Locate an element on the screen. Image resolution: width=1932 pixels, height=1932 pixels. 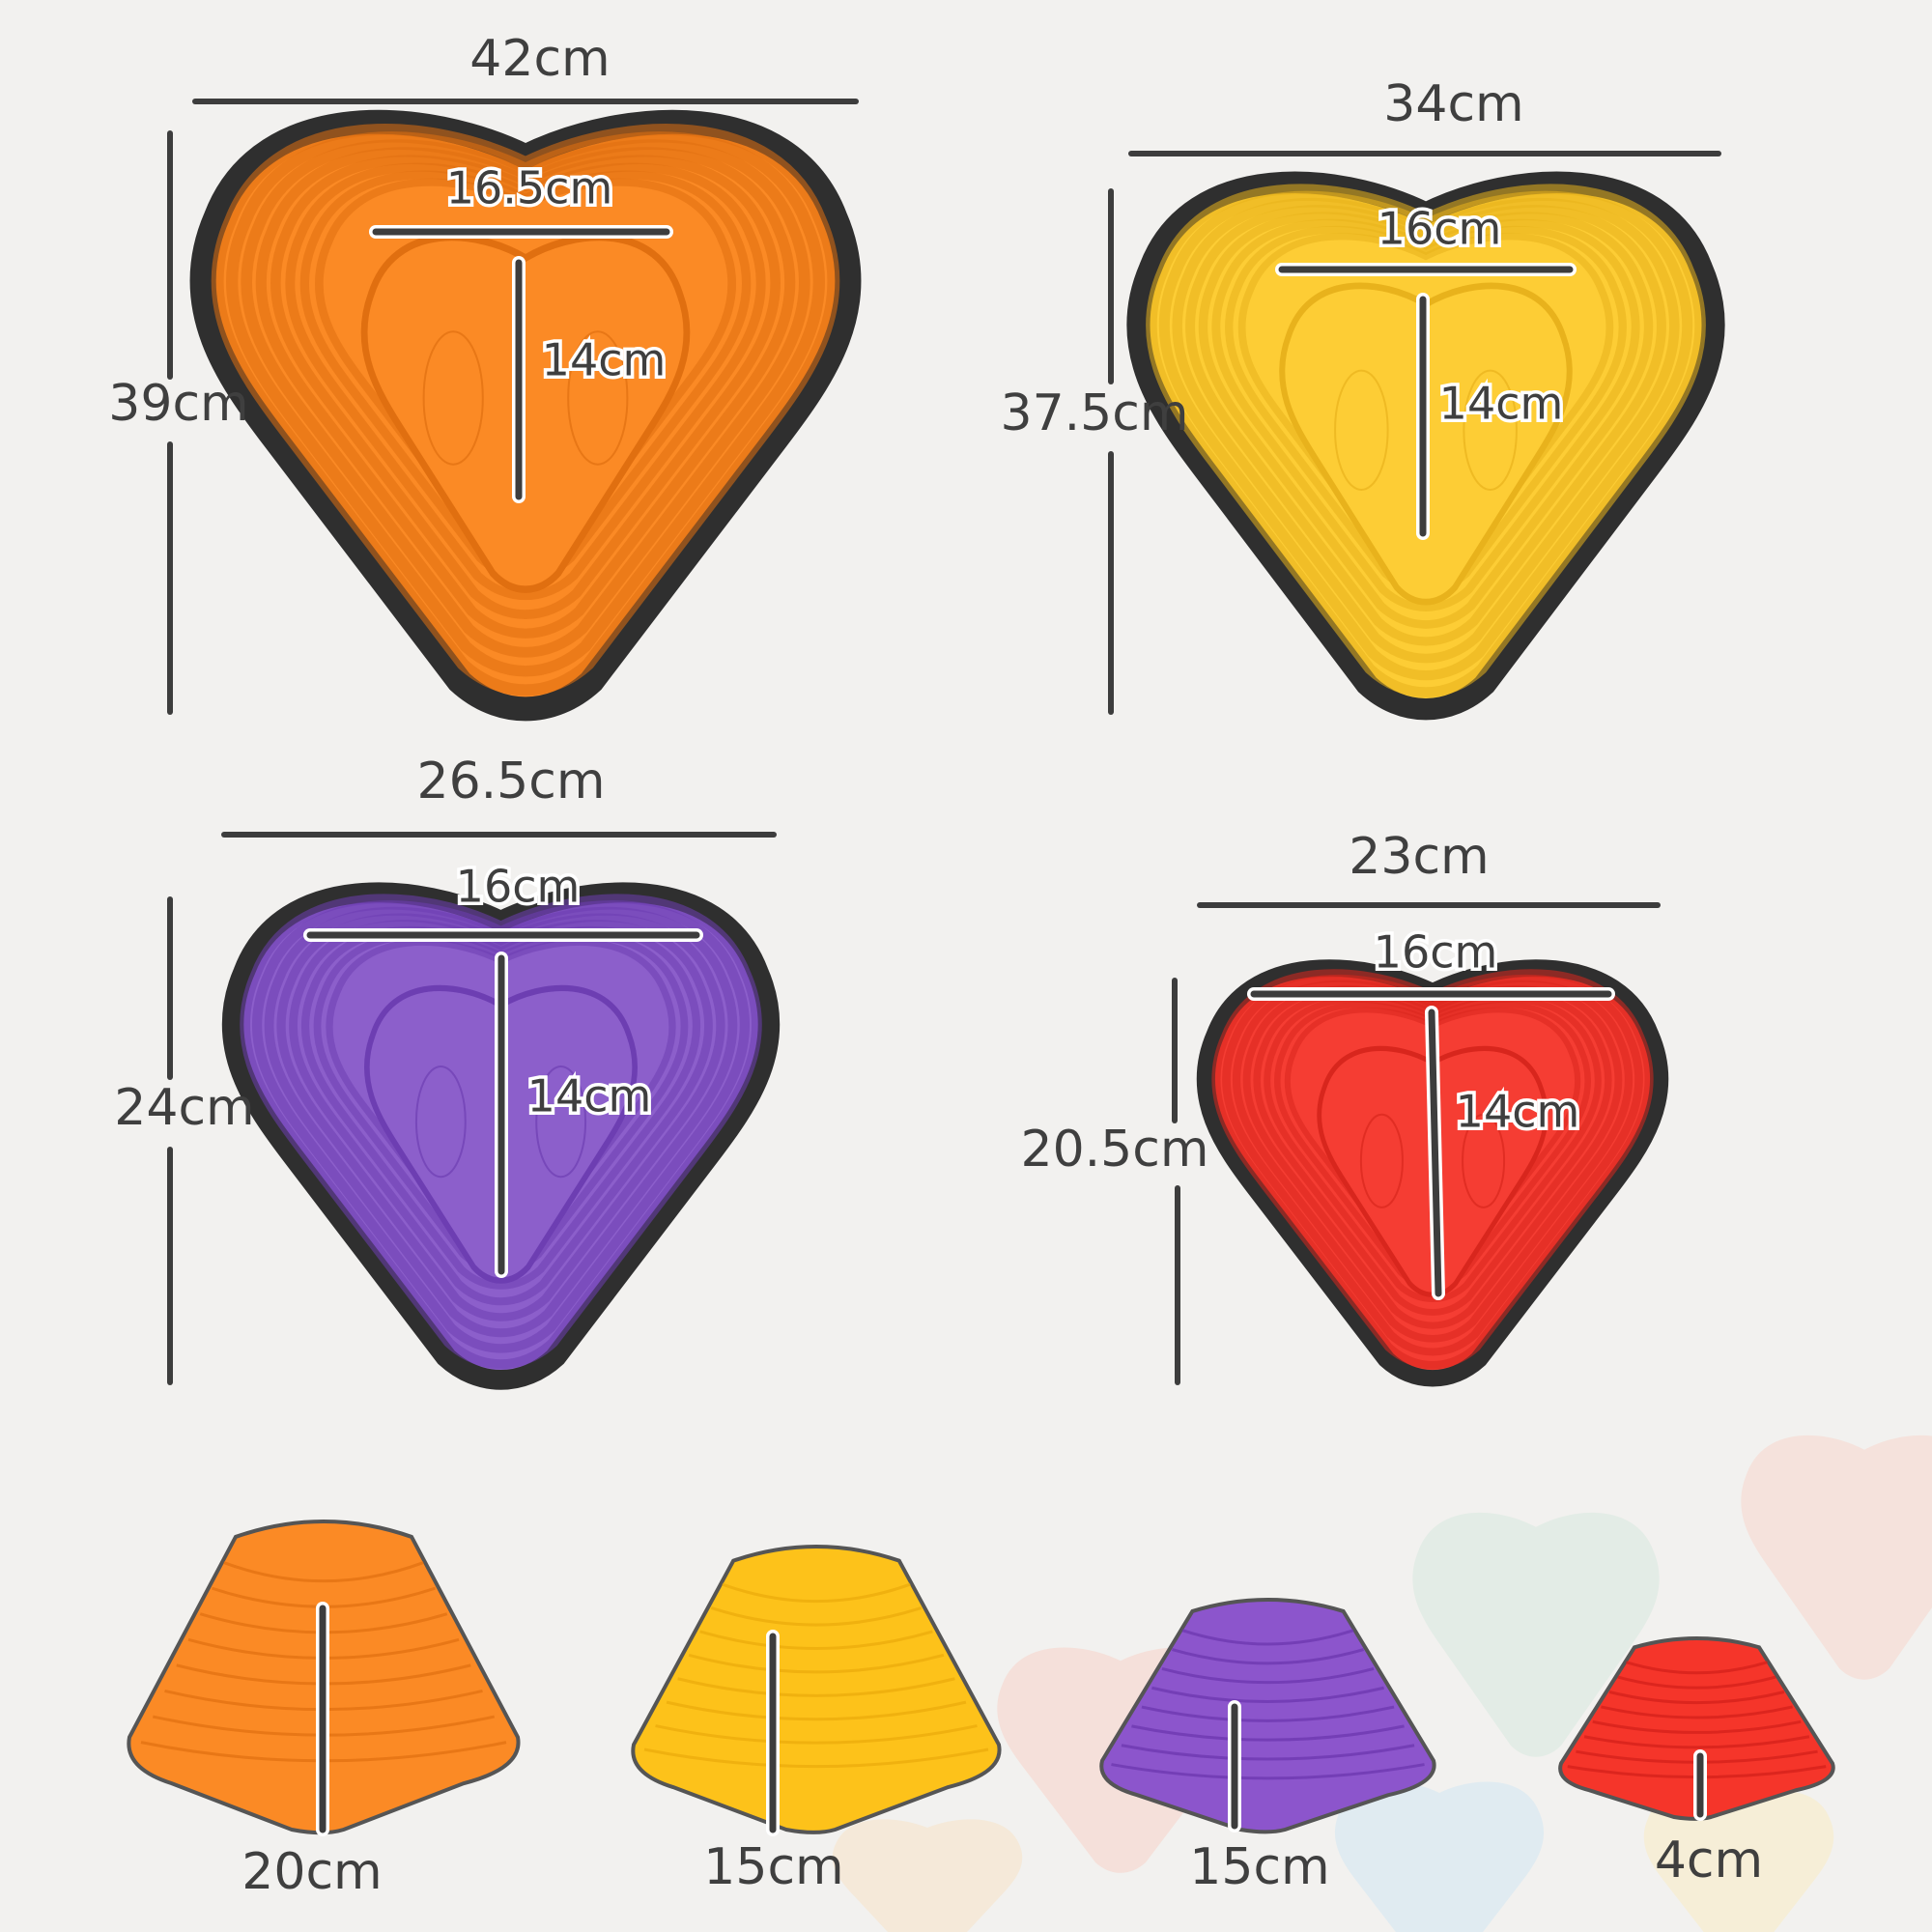
side-height-label: 4cm is located at coordinates (1709, 1860).